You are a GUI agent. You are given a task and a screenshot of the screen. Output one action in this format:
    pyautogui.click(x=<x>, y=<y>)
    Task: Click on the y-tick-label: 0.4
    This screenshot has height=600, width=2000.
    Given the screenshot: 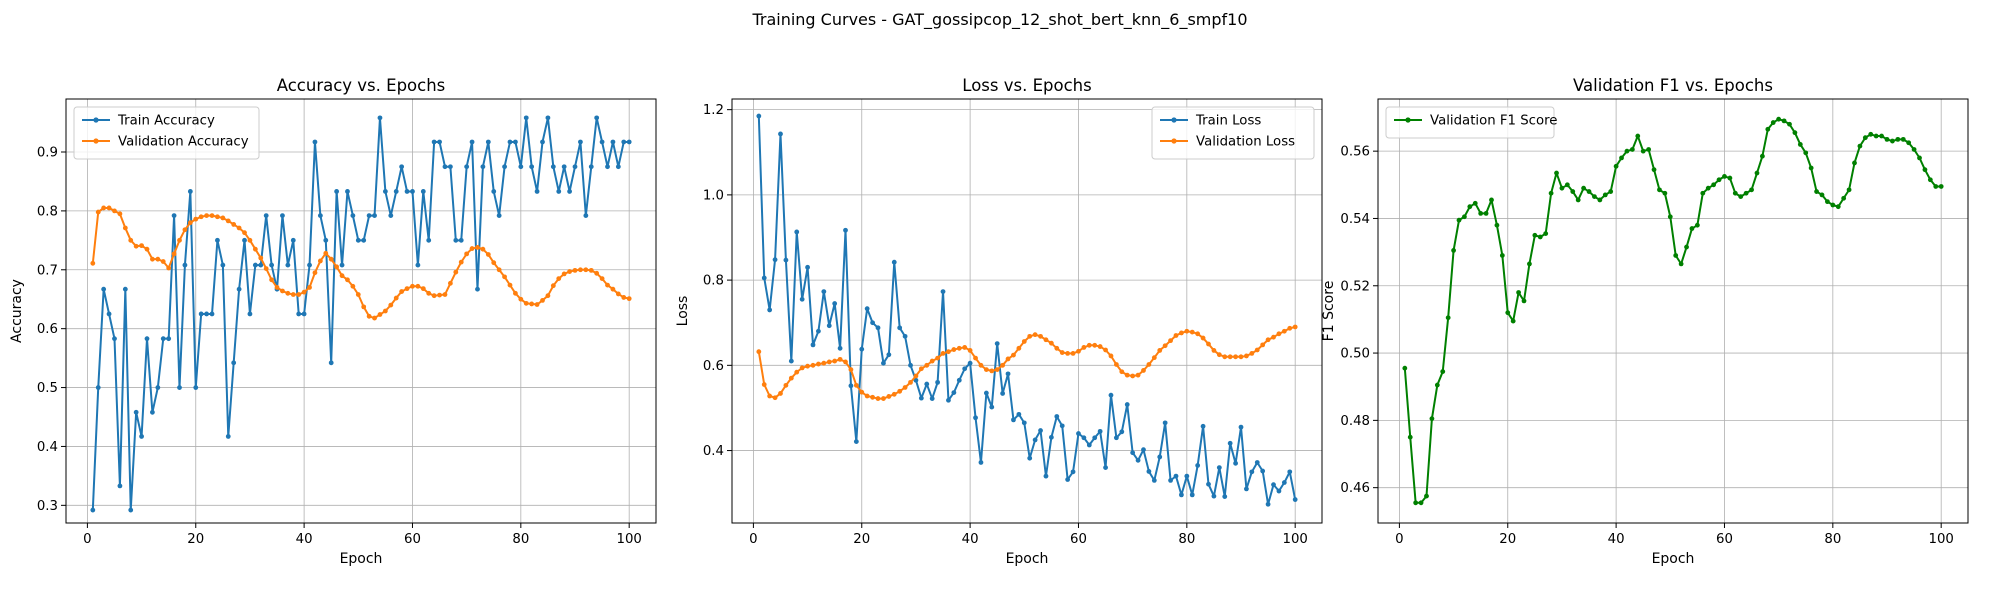 What is the action you would take?
    pyautogui.click(x=713, y=451)
    